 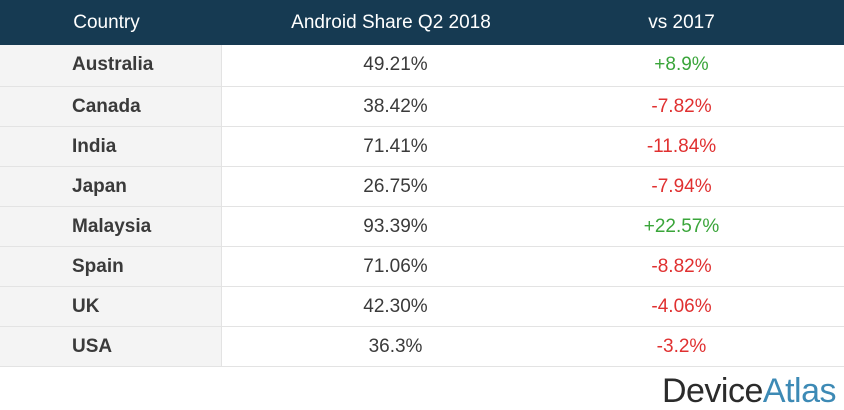 What do you see at coordinates (111, 186) in the screenshot?
I see `cell-country: Japan` at bounding box center [111, 186].